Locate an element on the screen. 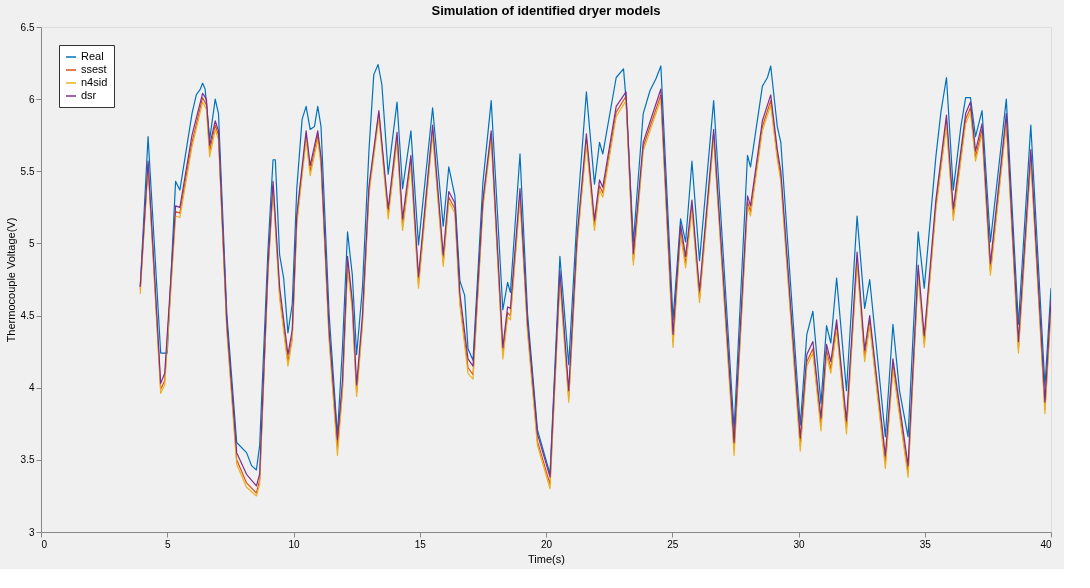 The width and height of the screenshot is (1090, 588). x-tick-label: 20 is located at coordinates (546, 544).